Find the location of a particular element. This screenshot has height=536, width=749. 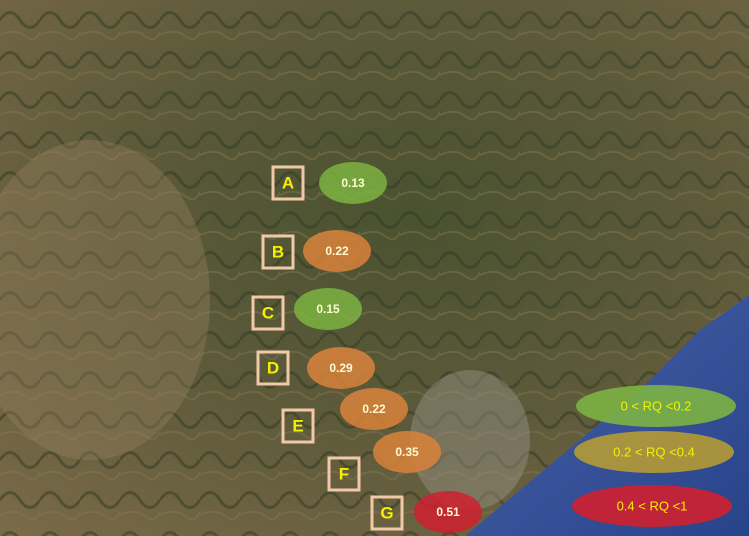

site-label: C is located at coordinates (268, 312).